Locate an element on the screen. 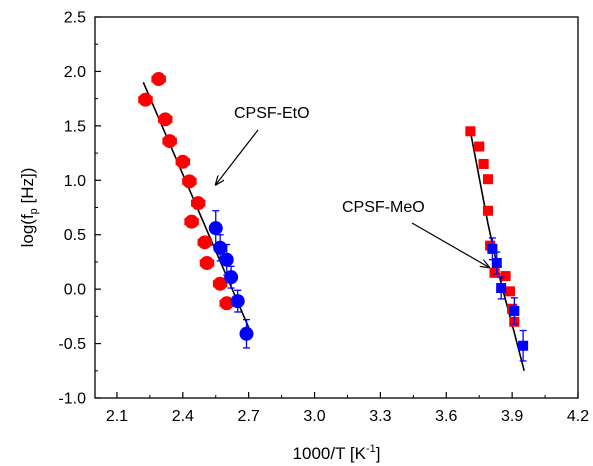 The image size is (593, 466). x-tick-label: 3.9 is located at coordinates (512, 416).